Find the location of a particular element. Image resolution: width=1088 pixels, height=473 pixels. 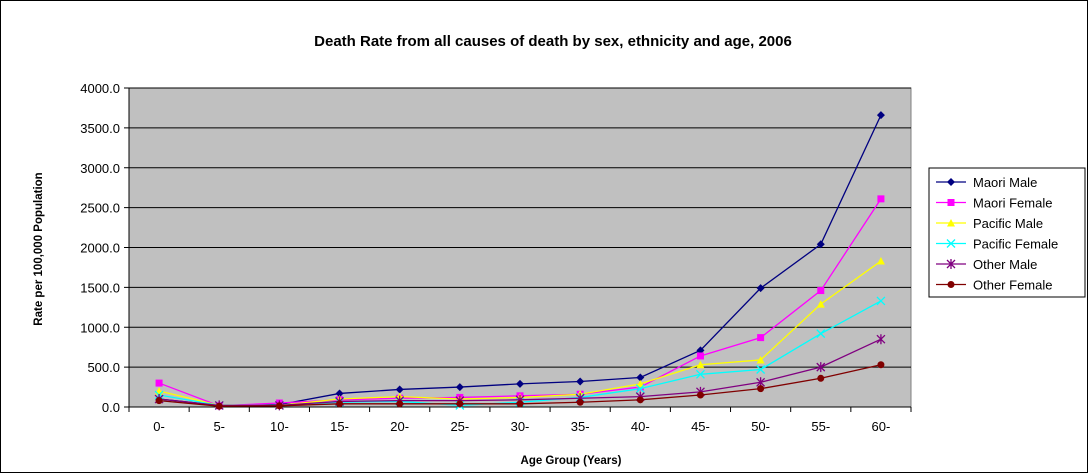

x-axis-ticks: 0- 5- 10- 15- 20- 25- 30- 35- 40- 45- 50- 55- 60- is located at coordinates (520, 420).